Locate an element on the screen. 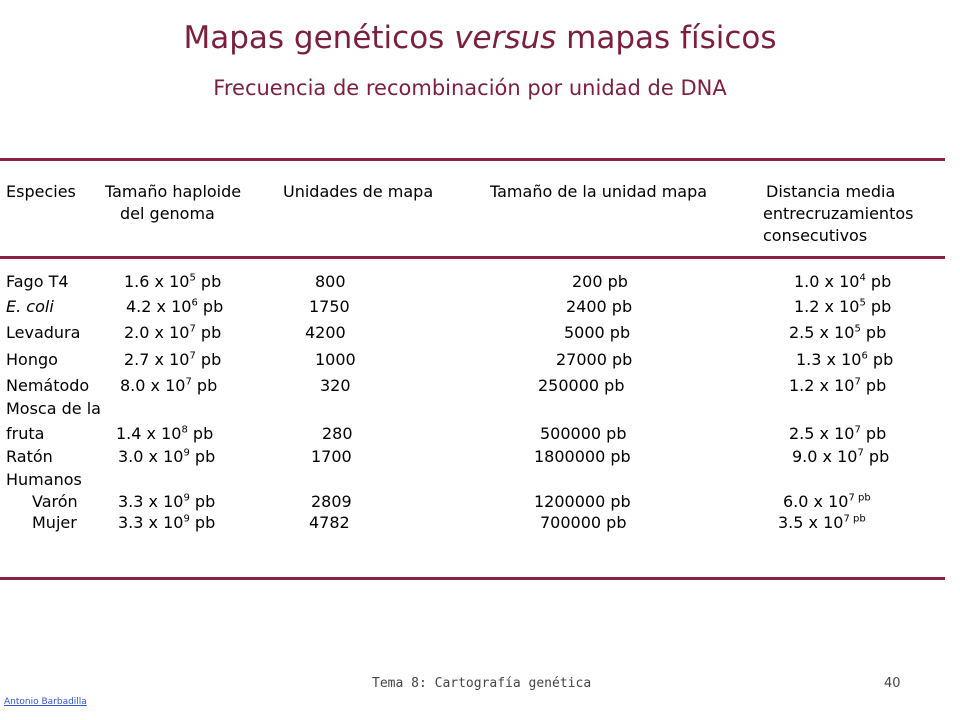 The height and width of the screenshot is (720, 960). bottom-rule is located at coordinates (472, 578).